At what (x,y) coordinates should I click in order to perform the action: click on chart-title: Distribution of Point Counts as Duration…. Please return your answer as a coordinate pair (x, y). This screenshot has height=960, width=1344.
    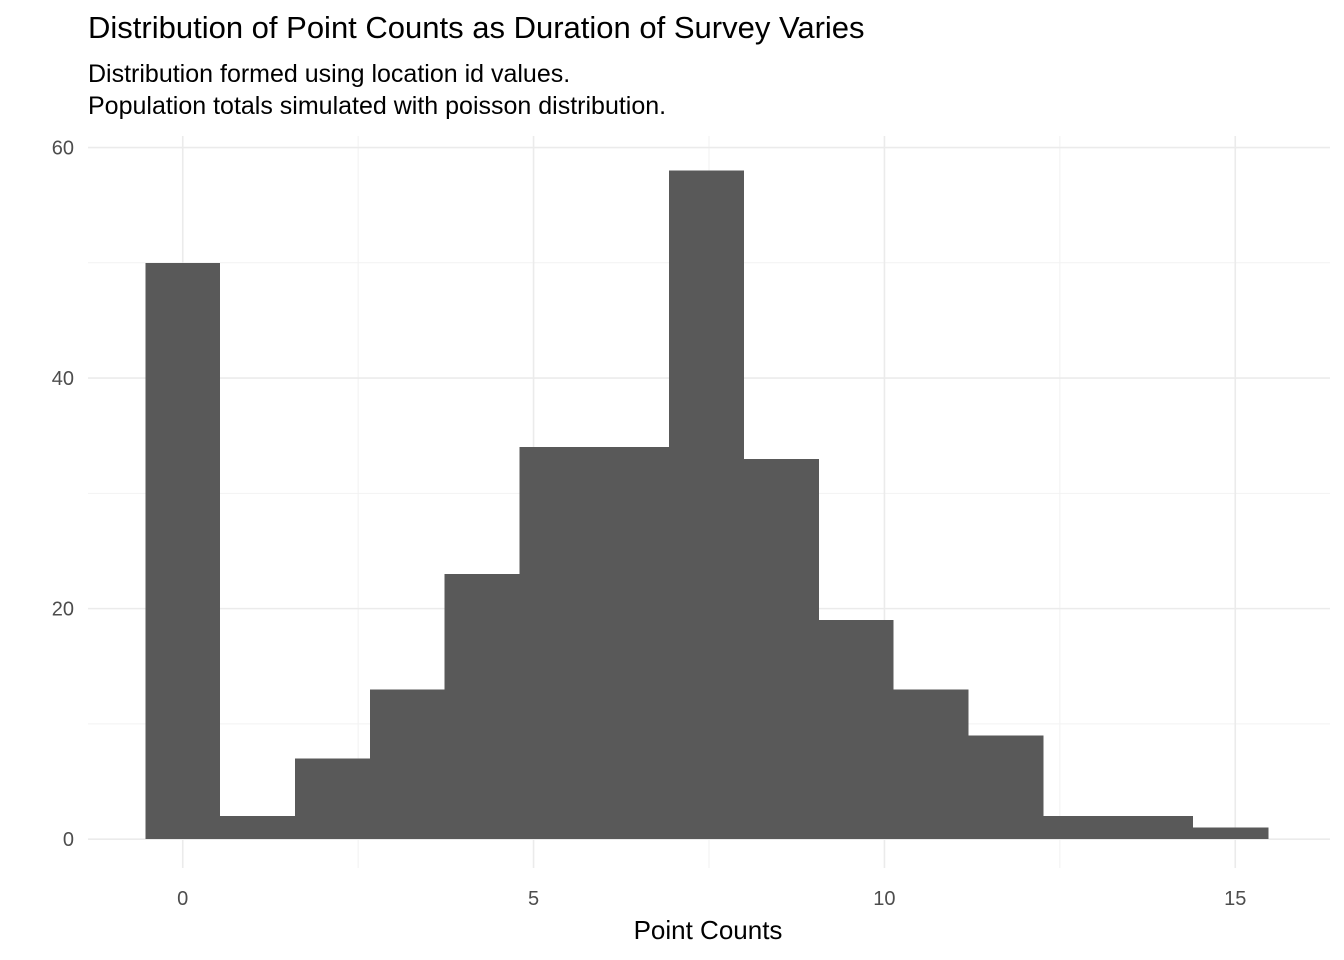
    Looking at the image, I should click on (476, 27).